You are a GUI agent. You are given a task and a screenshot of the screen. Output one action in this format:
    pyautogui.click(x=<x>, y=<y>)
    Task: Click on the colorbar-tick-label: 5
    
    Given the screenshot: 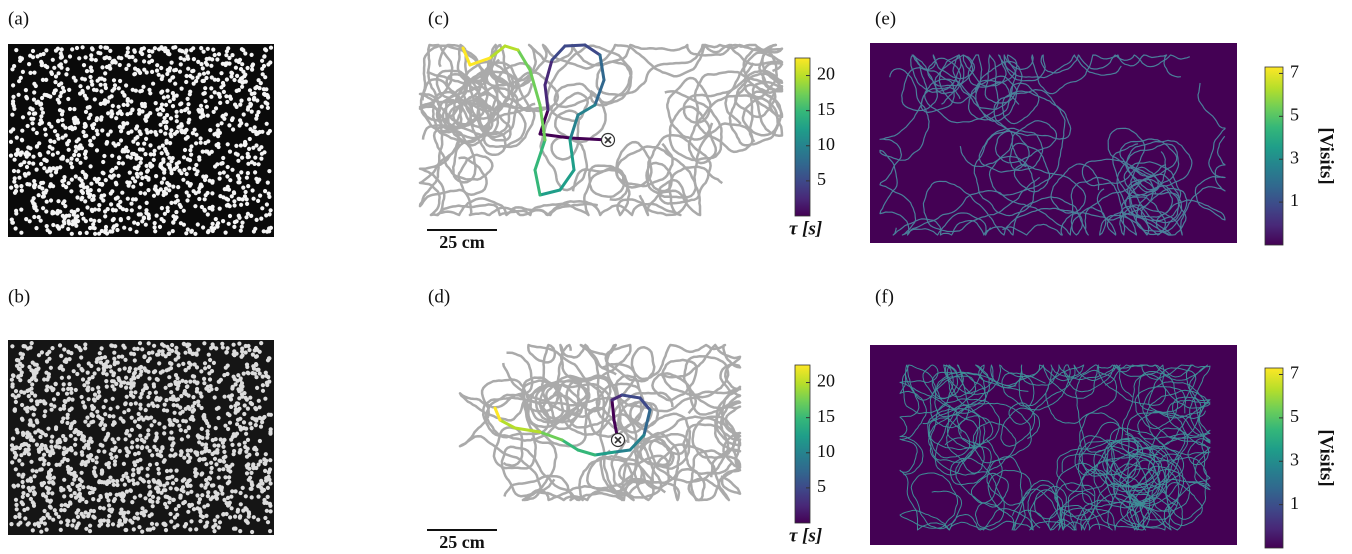 What is the action you would take?
    pyautogui.click(x=1294, y=416)
    